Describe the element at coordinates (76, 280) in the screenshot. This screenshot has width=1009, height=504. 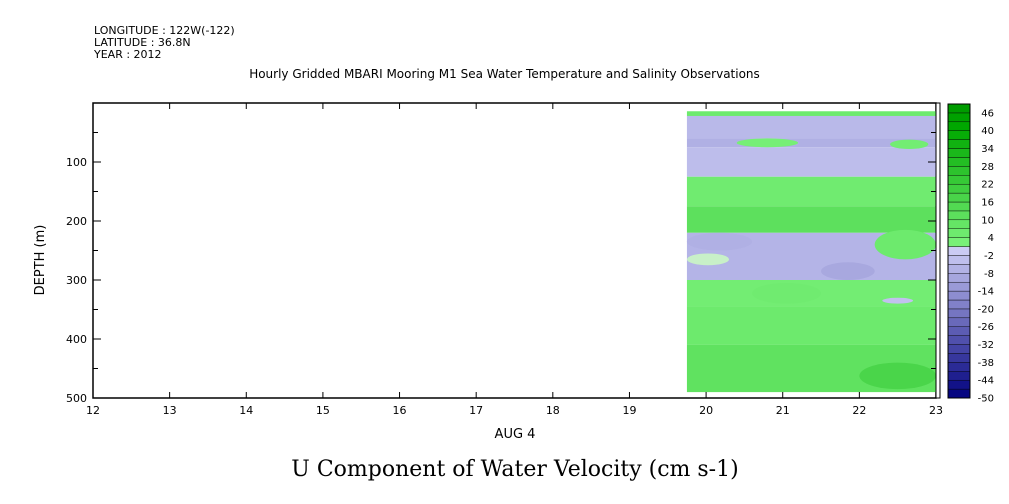
I see `y-tick-label-300: 300` at that location.